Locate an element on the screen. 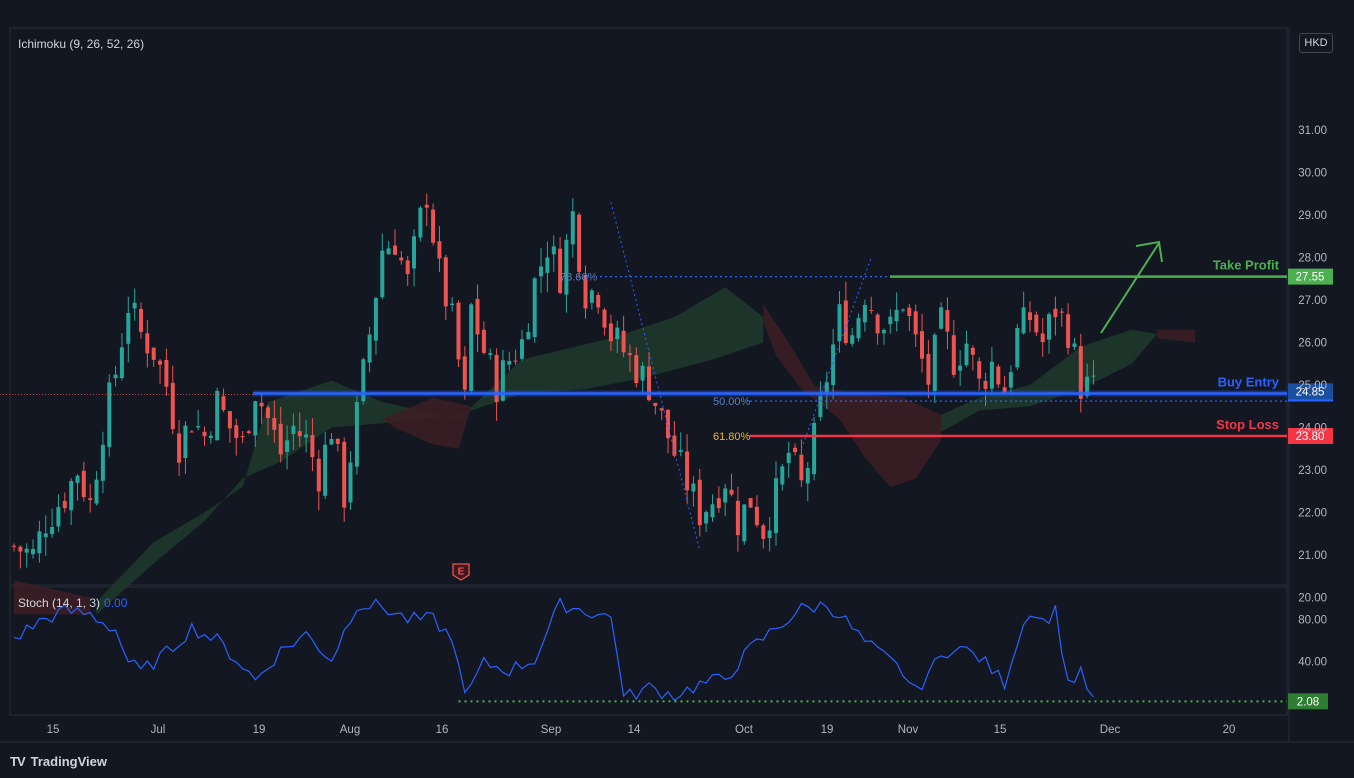 Image resolution: width=1354 pixels, height=778 pixels. price-tick-label: 23.00 is located at coordinates (1312, 471).